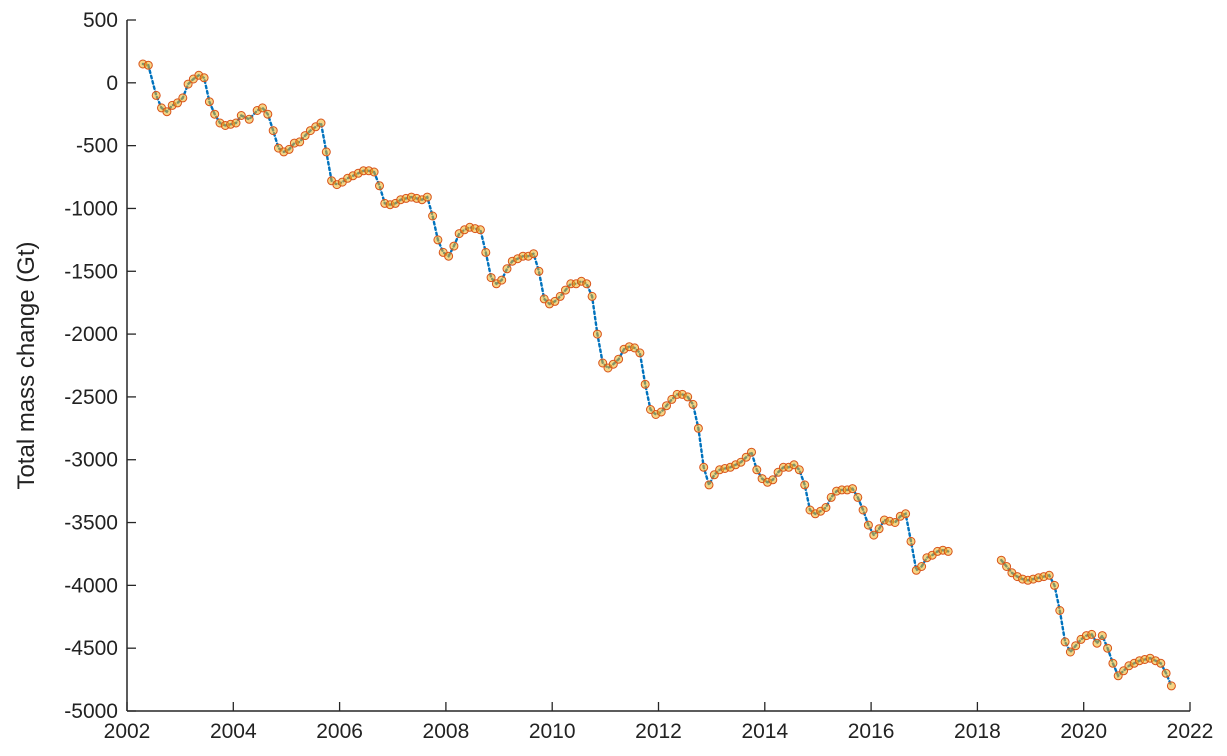 The image size is (1227, 756). I want to click on y-tick-label: -4000, so click(91, 585).